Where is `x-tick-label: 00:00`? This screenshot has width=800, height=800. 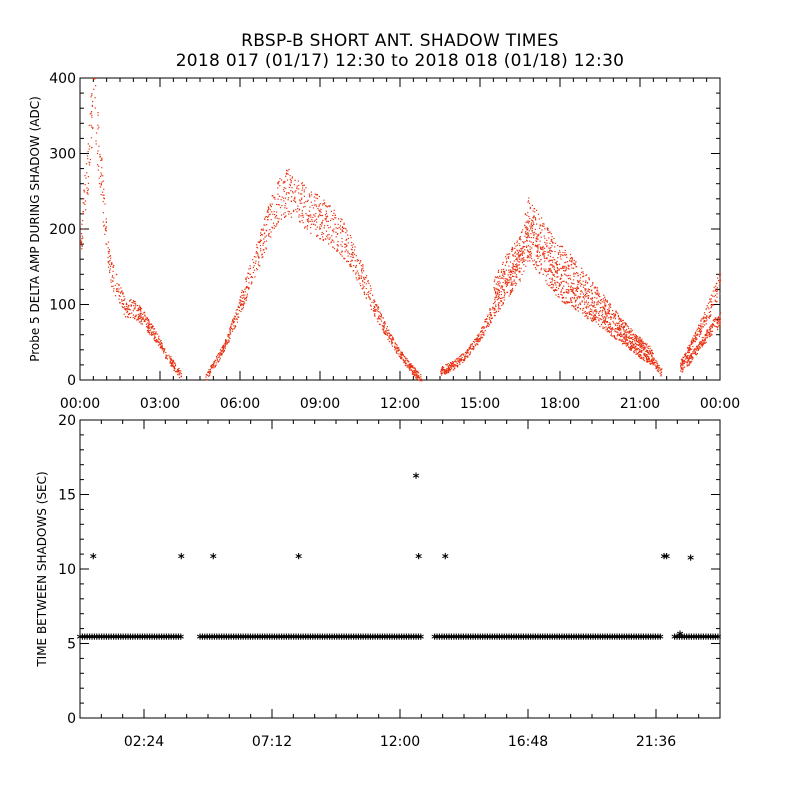 x-tick-label: 00:00 is located at coordinates (80, 404).